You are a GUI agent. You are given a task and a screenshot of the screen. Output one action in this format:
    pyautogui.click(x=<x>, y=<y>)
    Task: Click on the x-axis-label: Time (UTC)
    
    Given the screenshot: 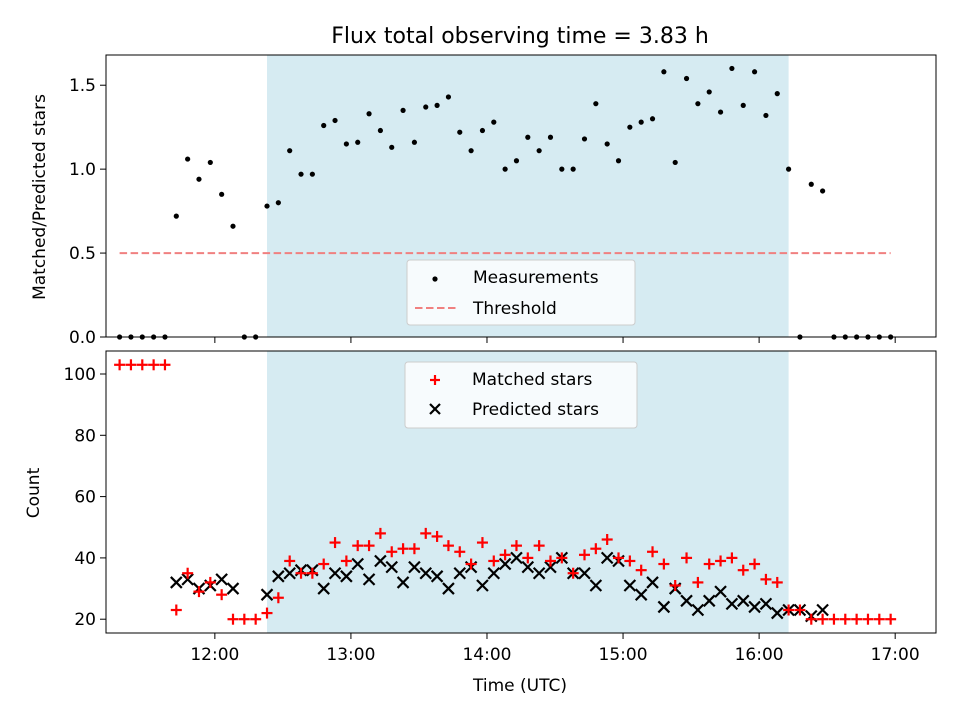 What is the action you would take?
    pyautogui.click(x=519, y=686)
    